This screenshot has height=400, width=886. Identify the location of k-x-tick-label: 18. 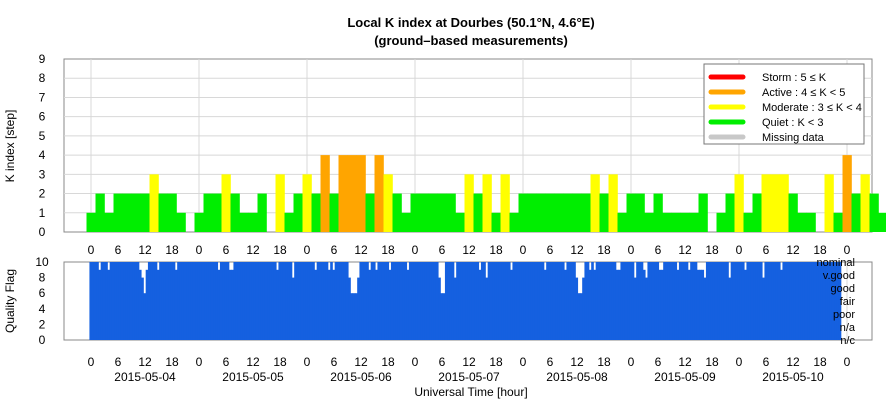
(172, 250).